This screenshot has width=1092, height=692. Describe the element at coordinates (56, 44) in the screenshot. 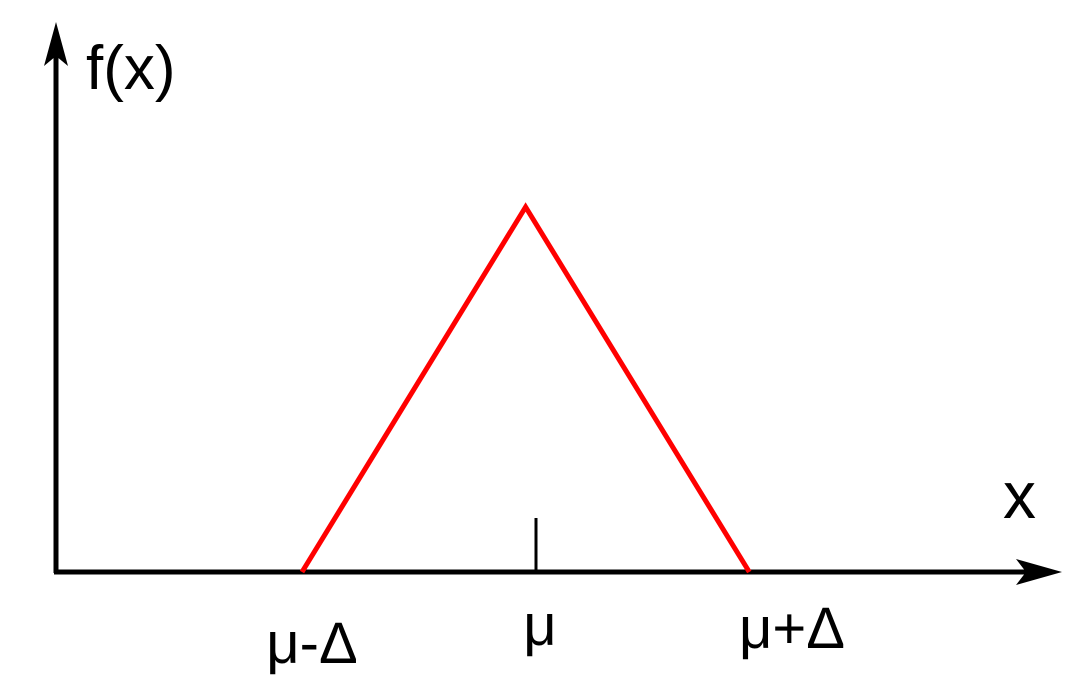

I see `y-axis-arrowhead` at that location.